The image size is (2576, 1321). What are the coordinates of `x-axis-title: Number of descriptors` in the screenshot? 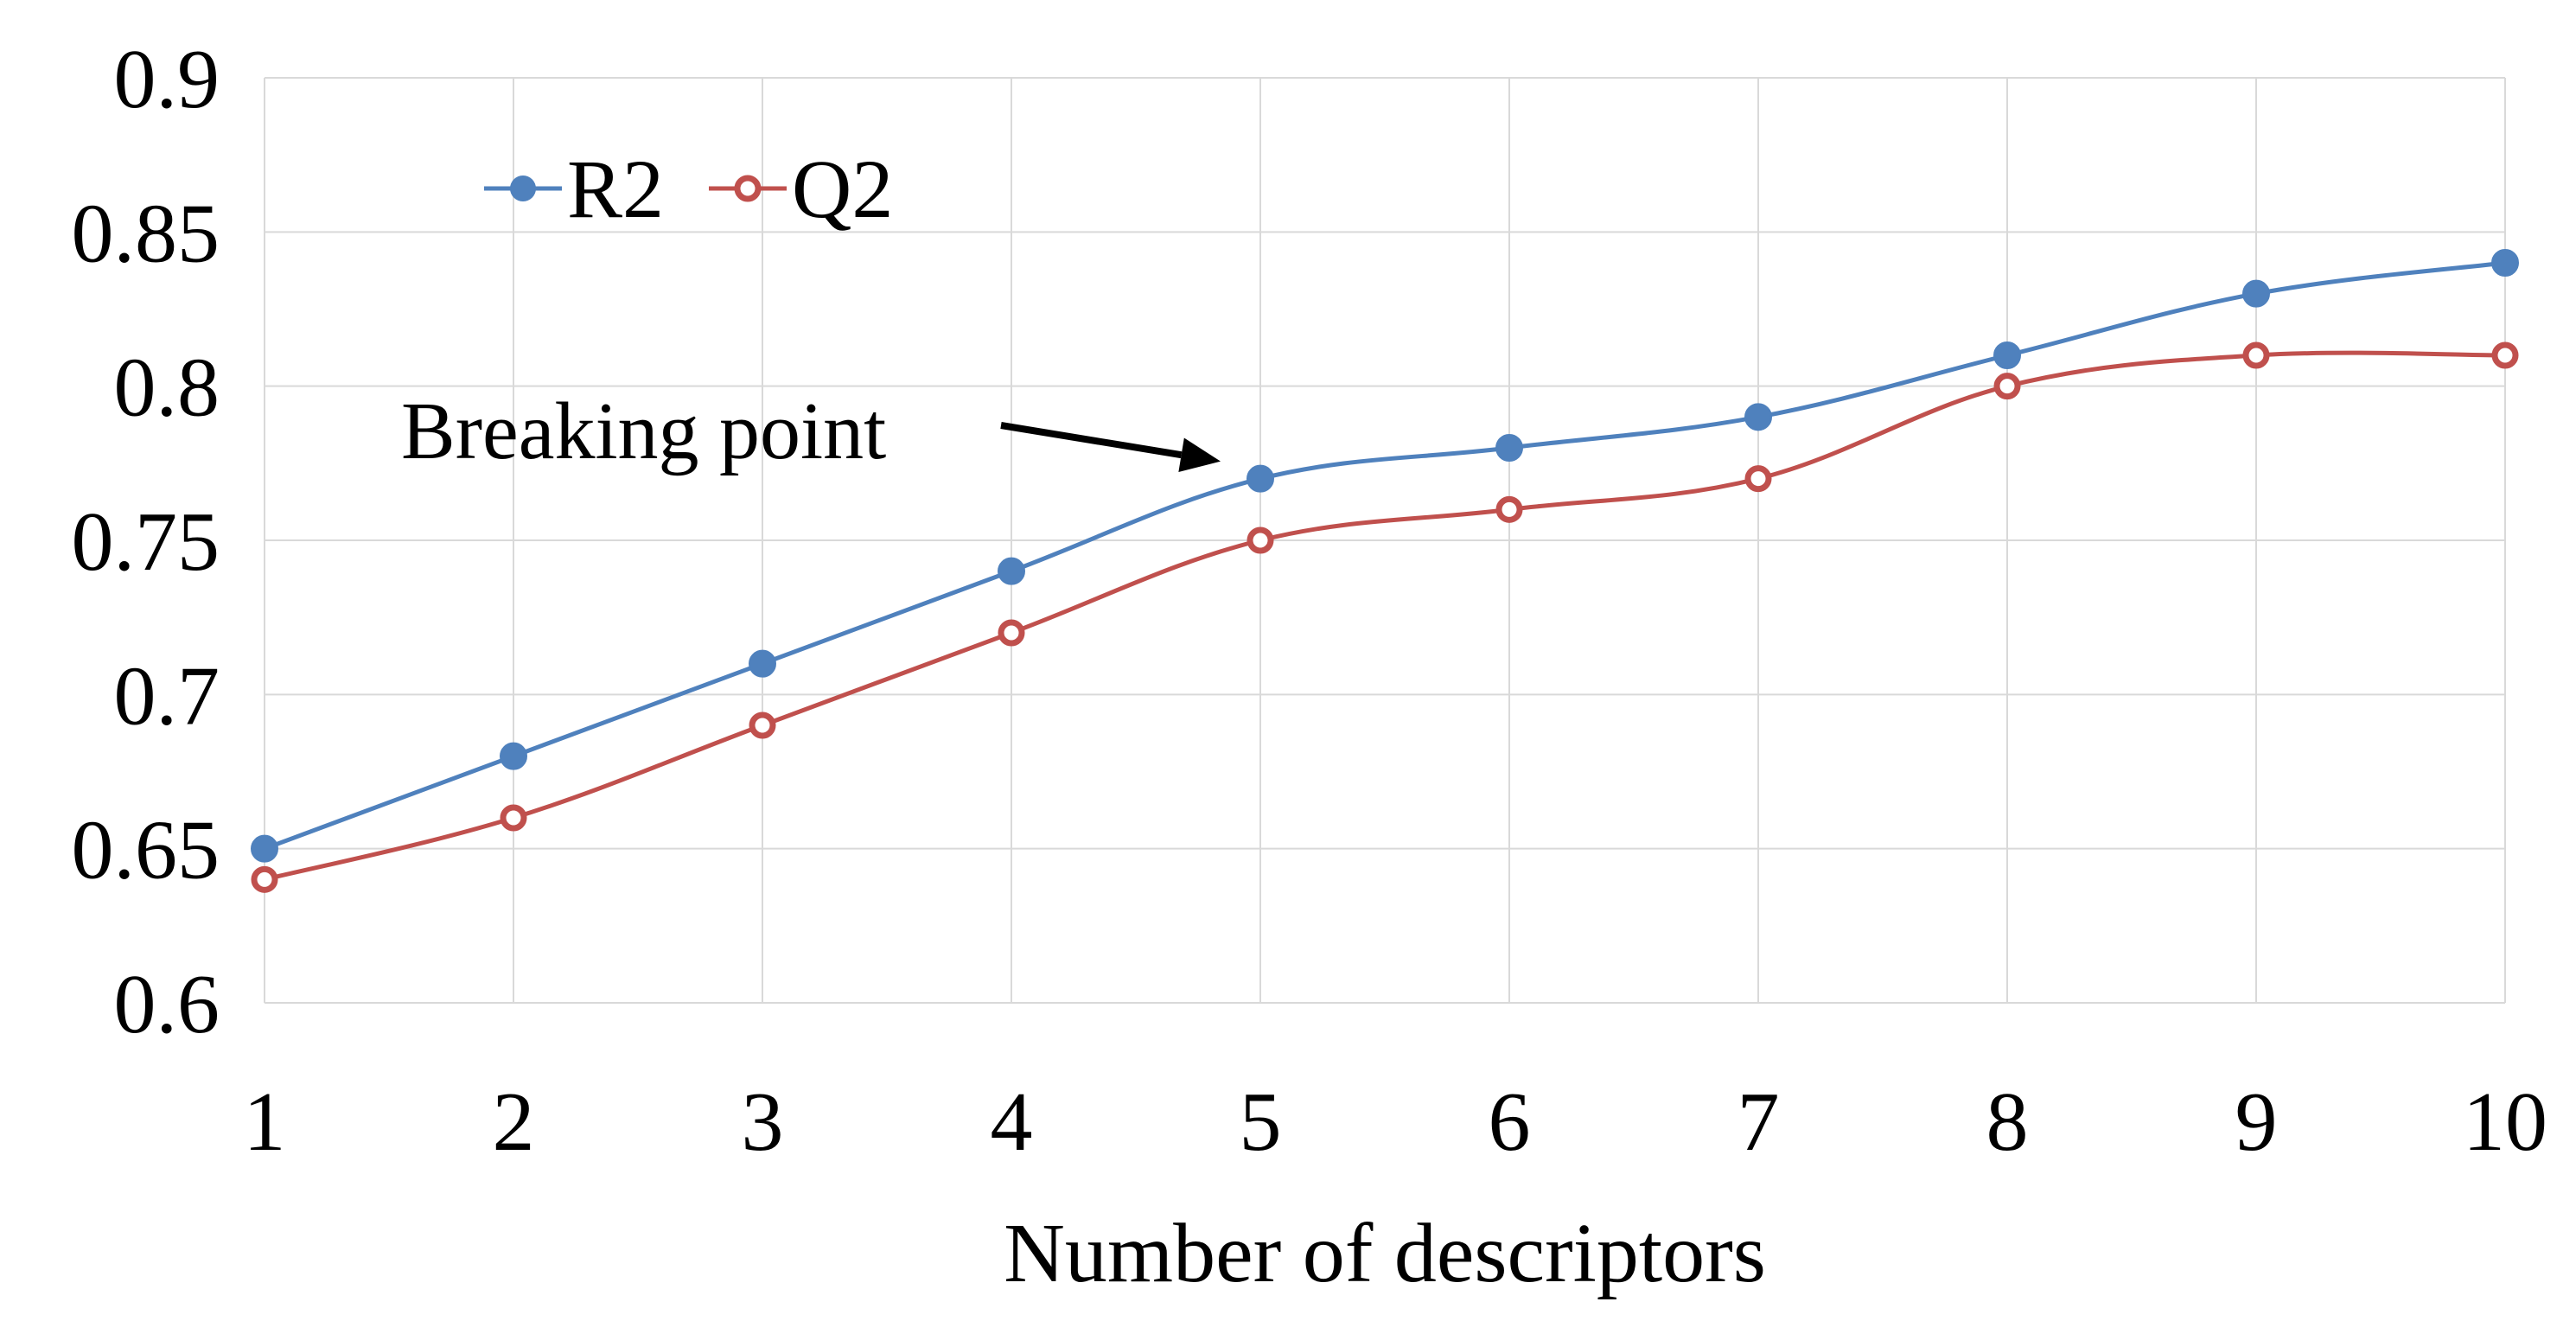 It's located at (1385, 1254).